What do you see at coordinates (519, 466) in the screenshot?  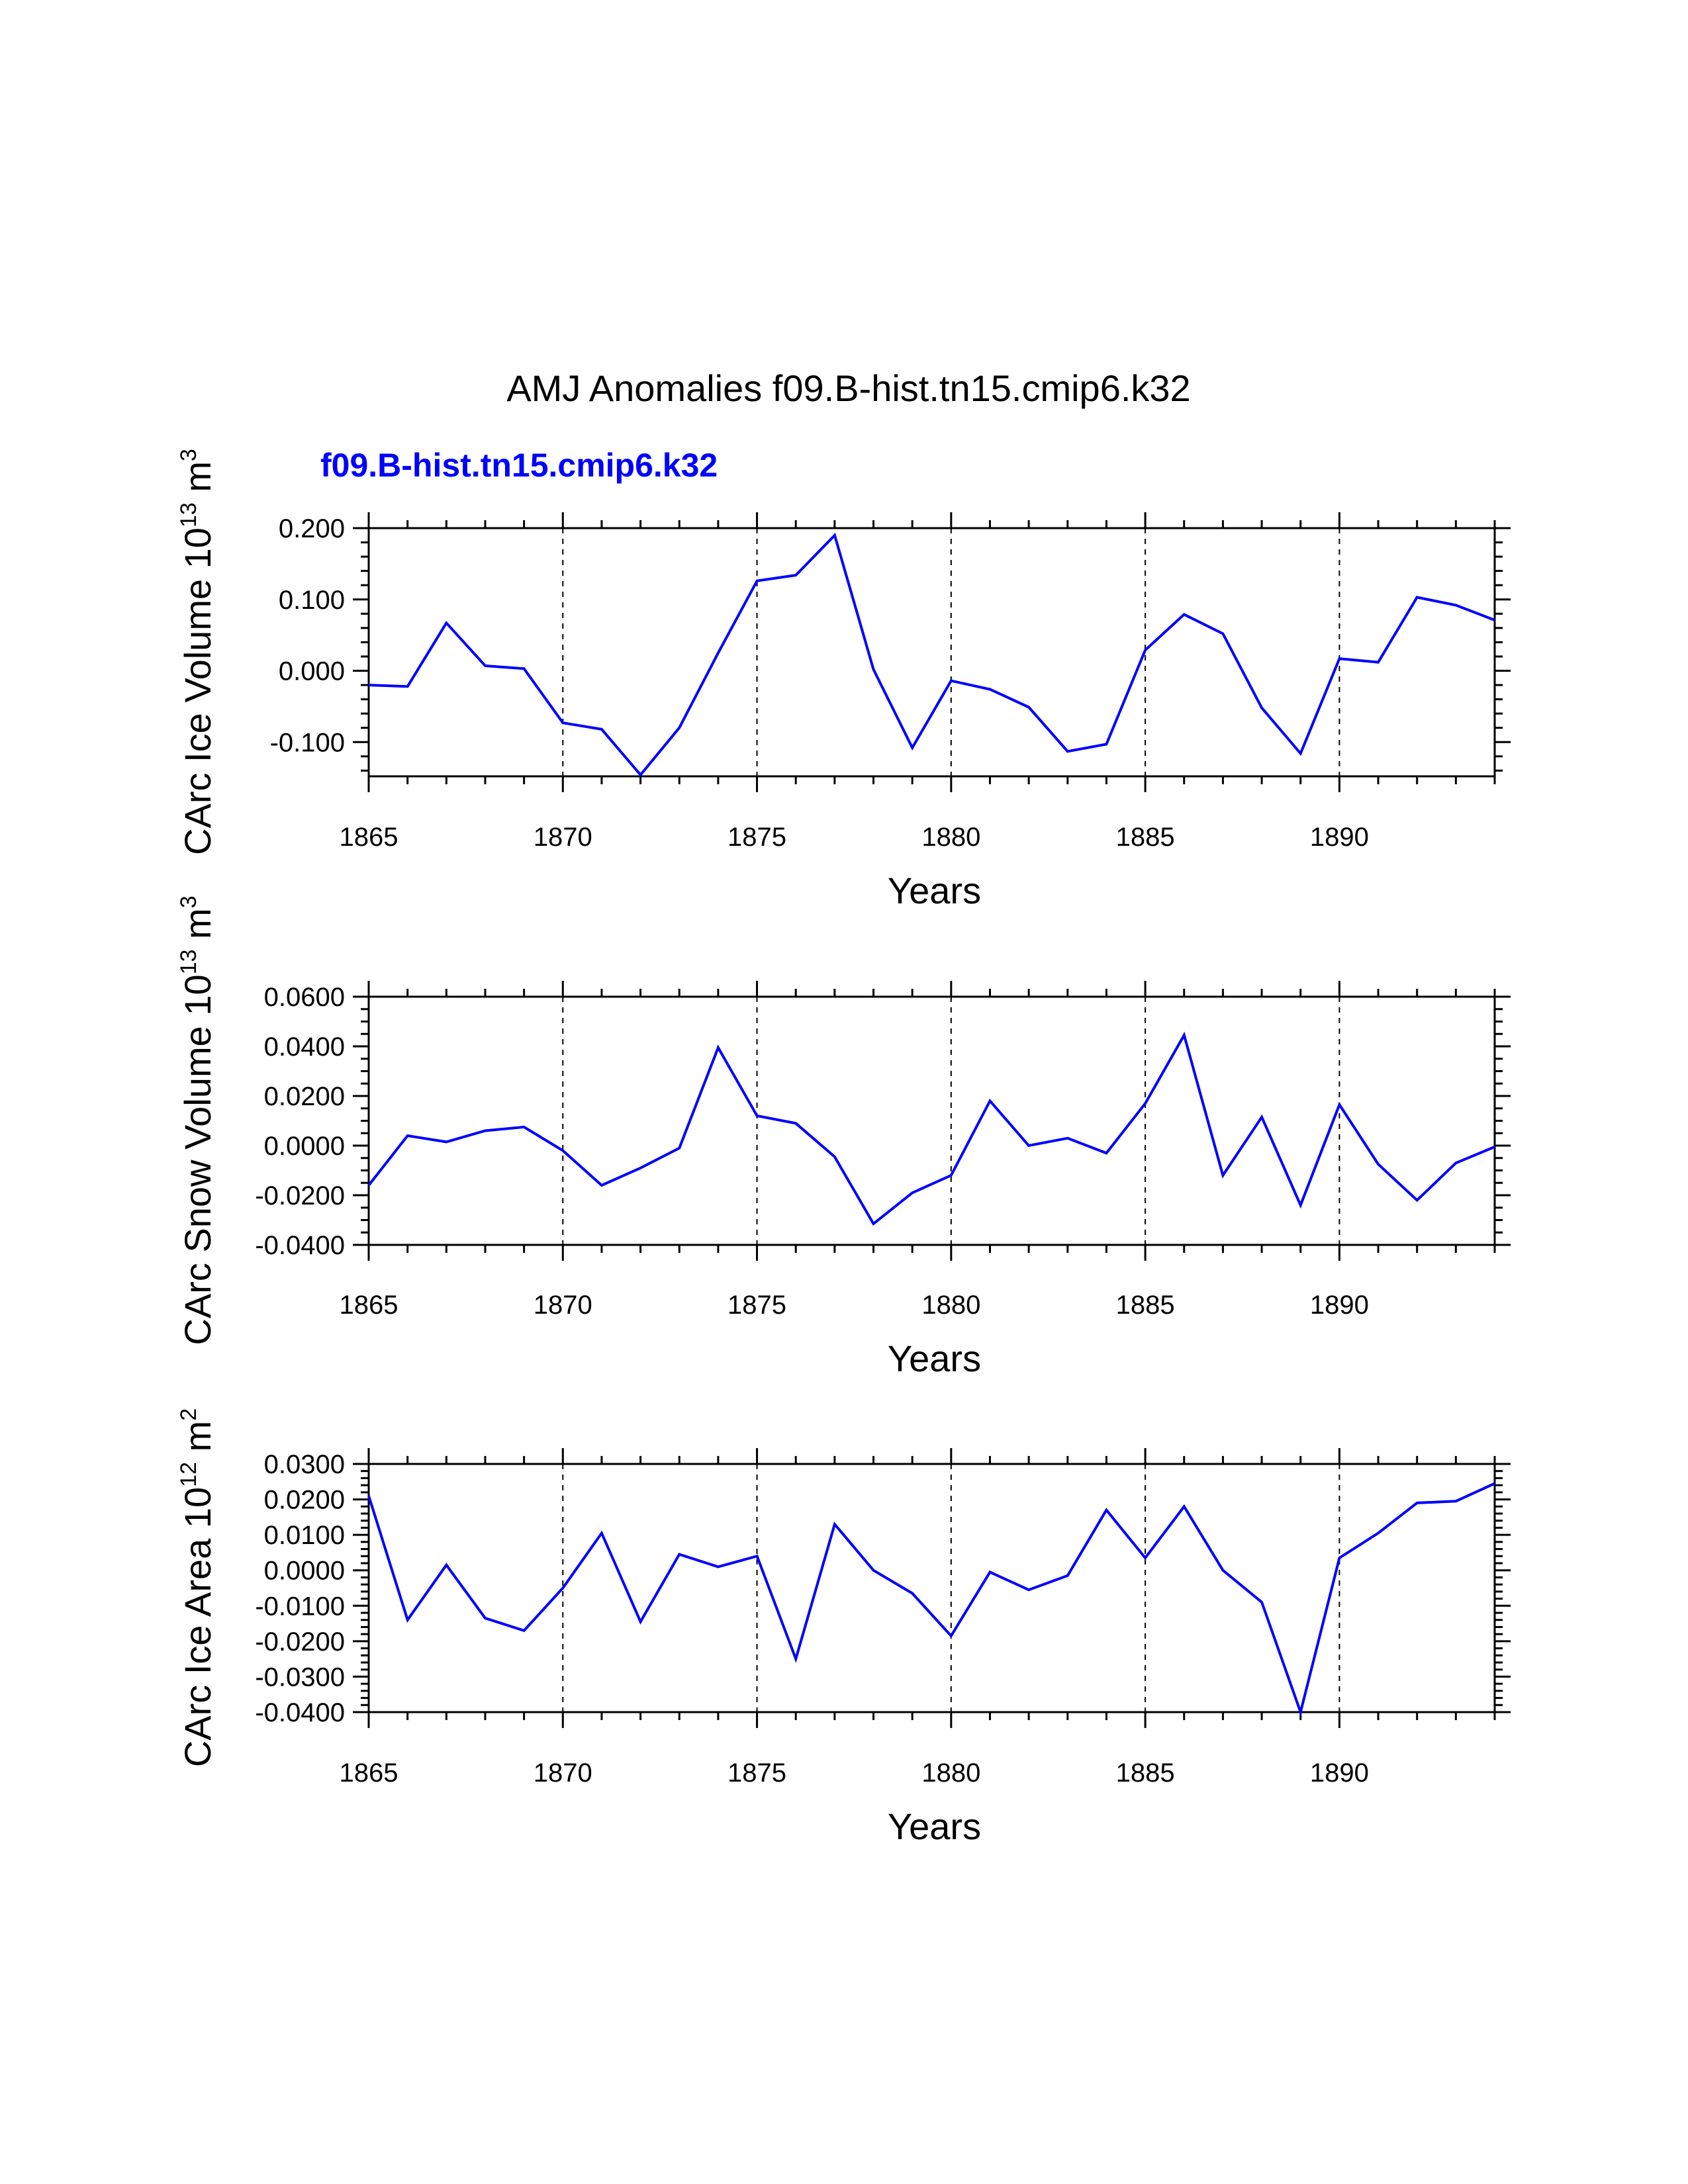 I see `case-label: f09.B-hist.tn15.cmip6.k32` at bounding box center [519, 466].